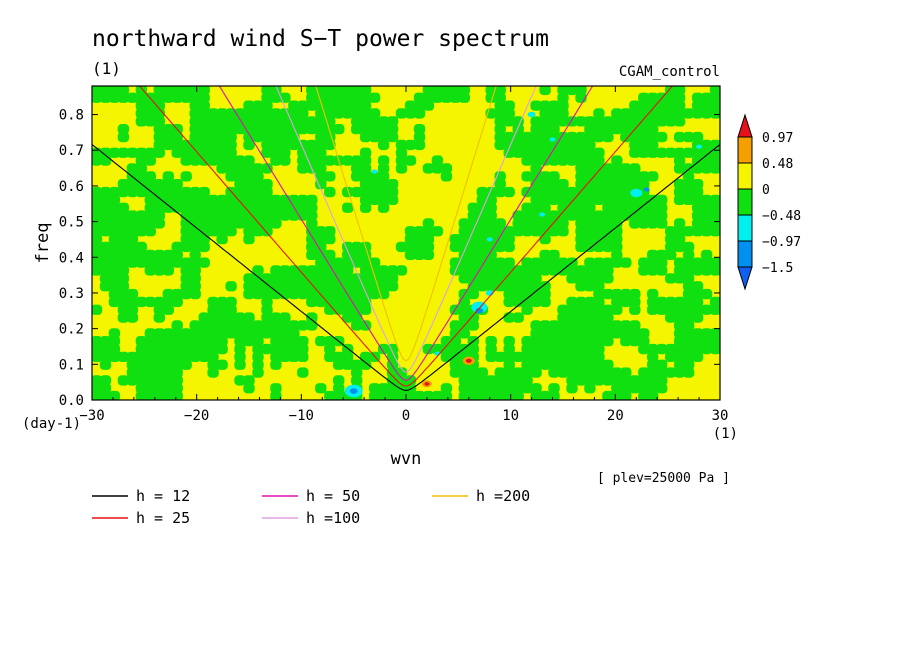 The image size is (904, 654). I want to click on colorbar-over-triangle, so click(745, 125).